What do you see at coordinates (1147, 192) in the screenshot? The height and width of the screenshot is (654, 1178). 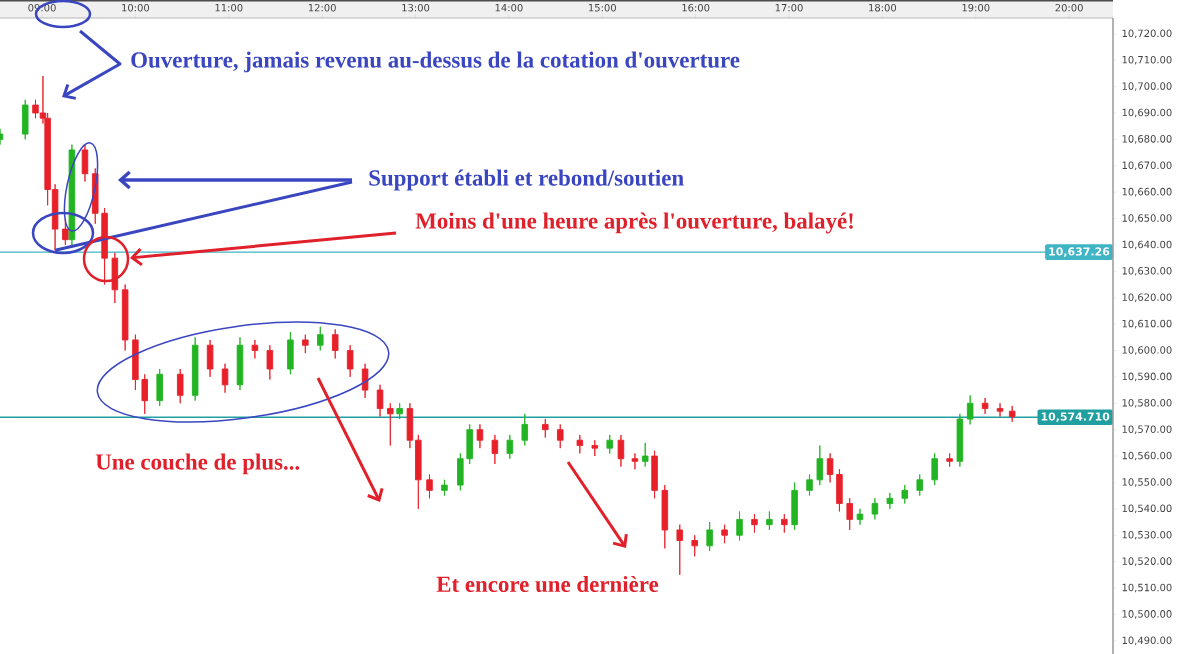 I see `y-tick-label: 10,660.00` at bounding box center [1147, 192].